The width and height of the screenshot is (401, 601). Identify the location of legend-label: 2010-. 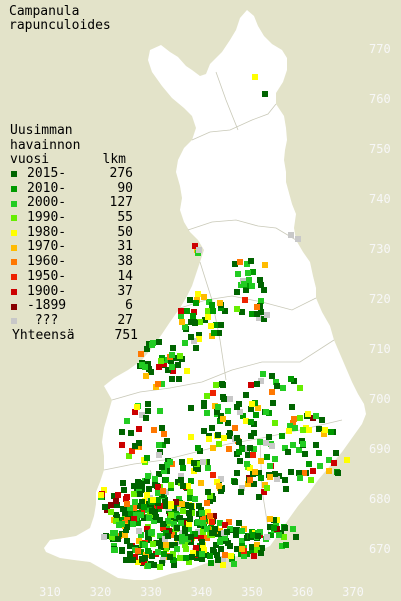
(47, 188).